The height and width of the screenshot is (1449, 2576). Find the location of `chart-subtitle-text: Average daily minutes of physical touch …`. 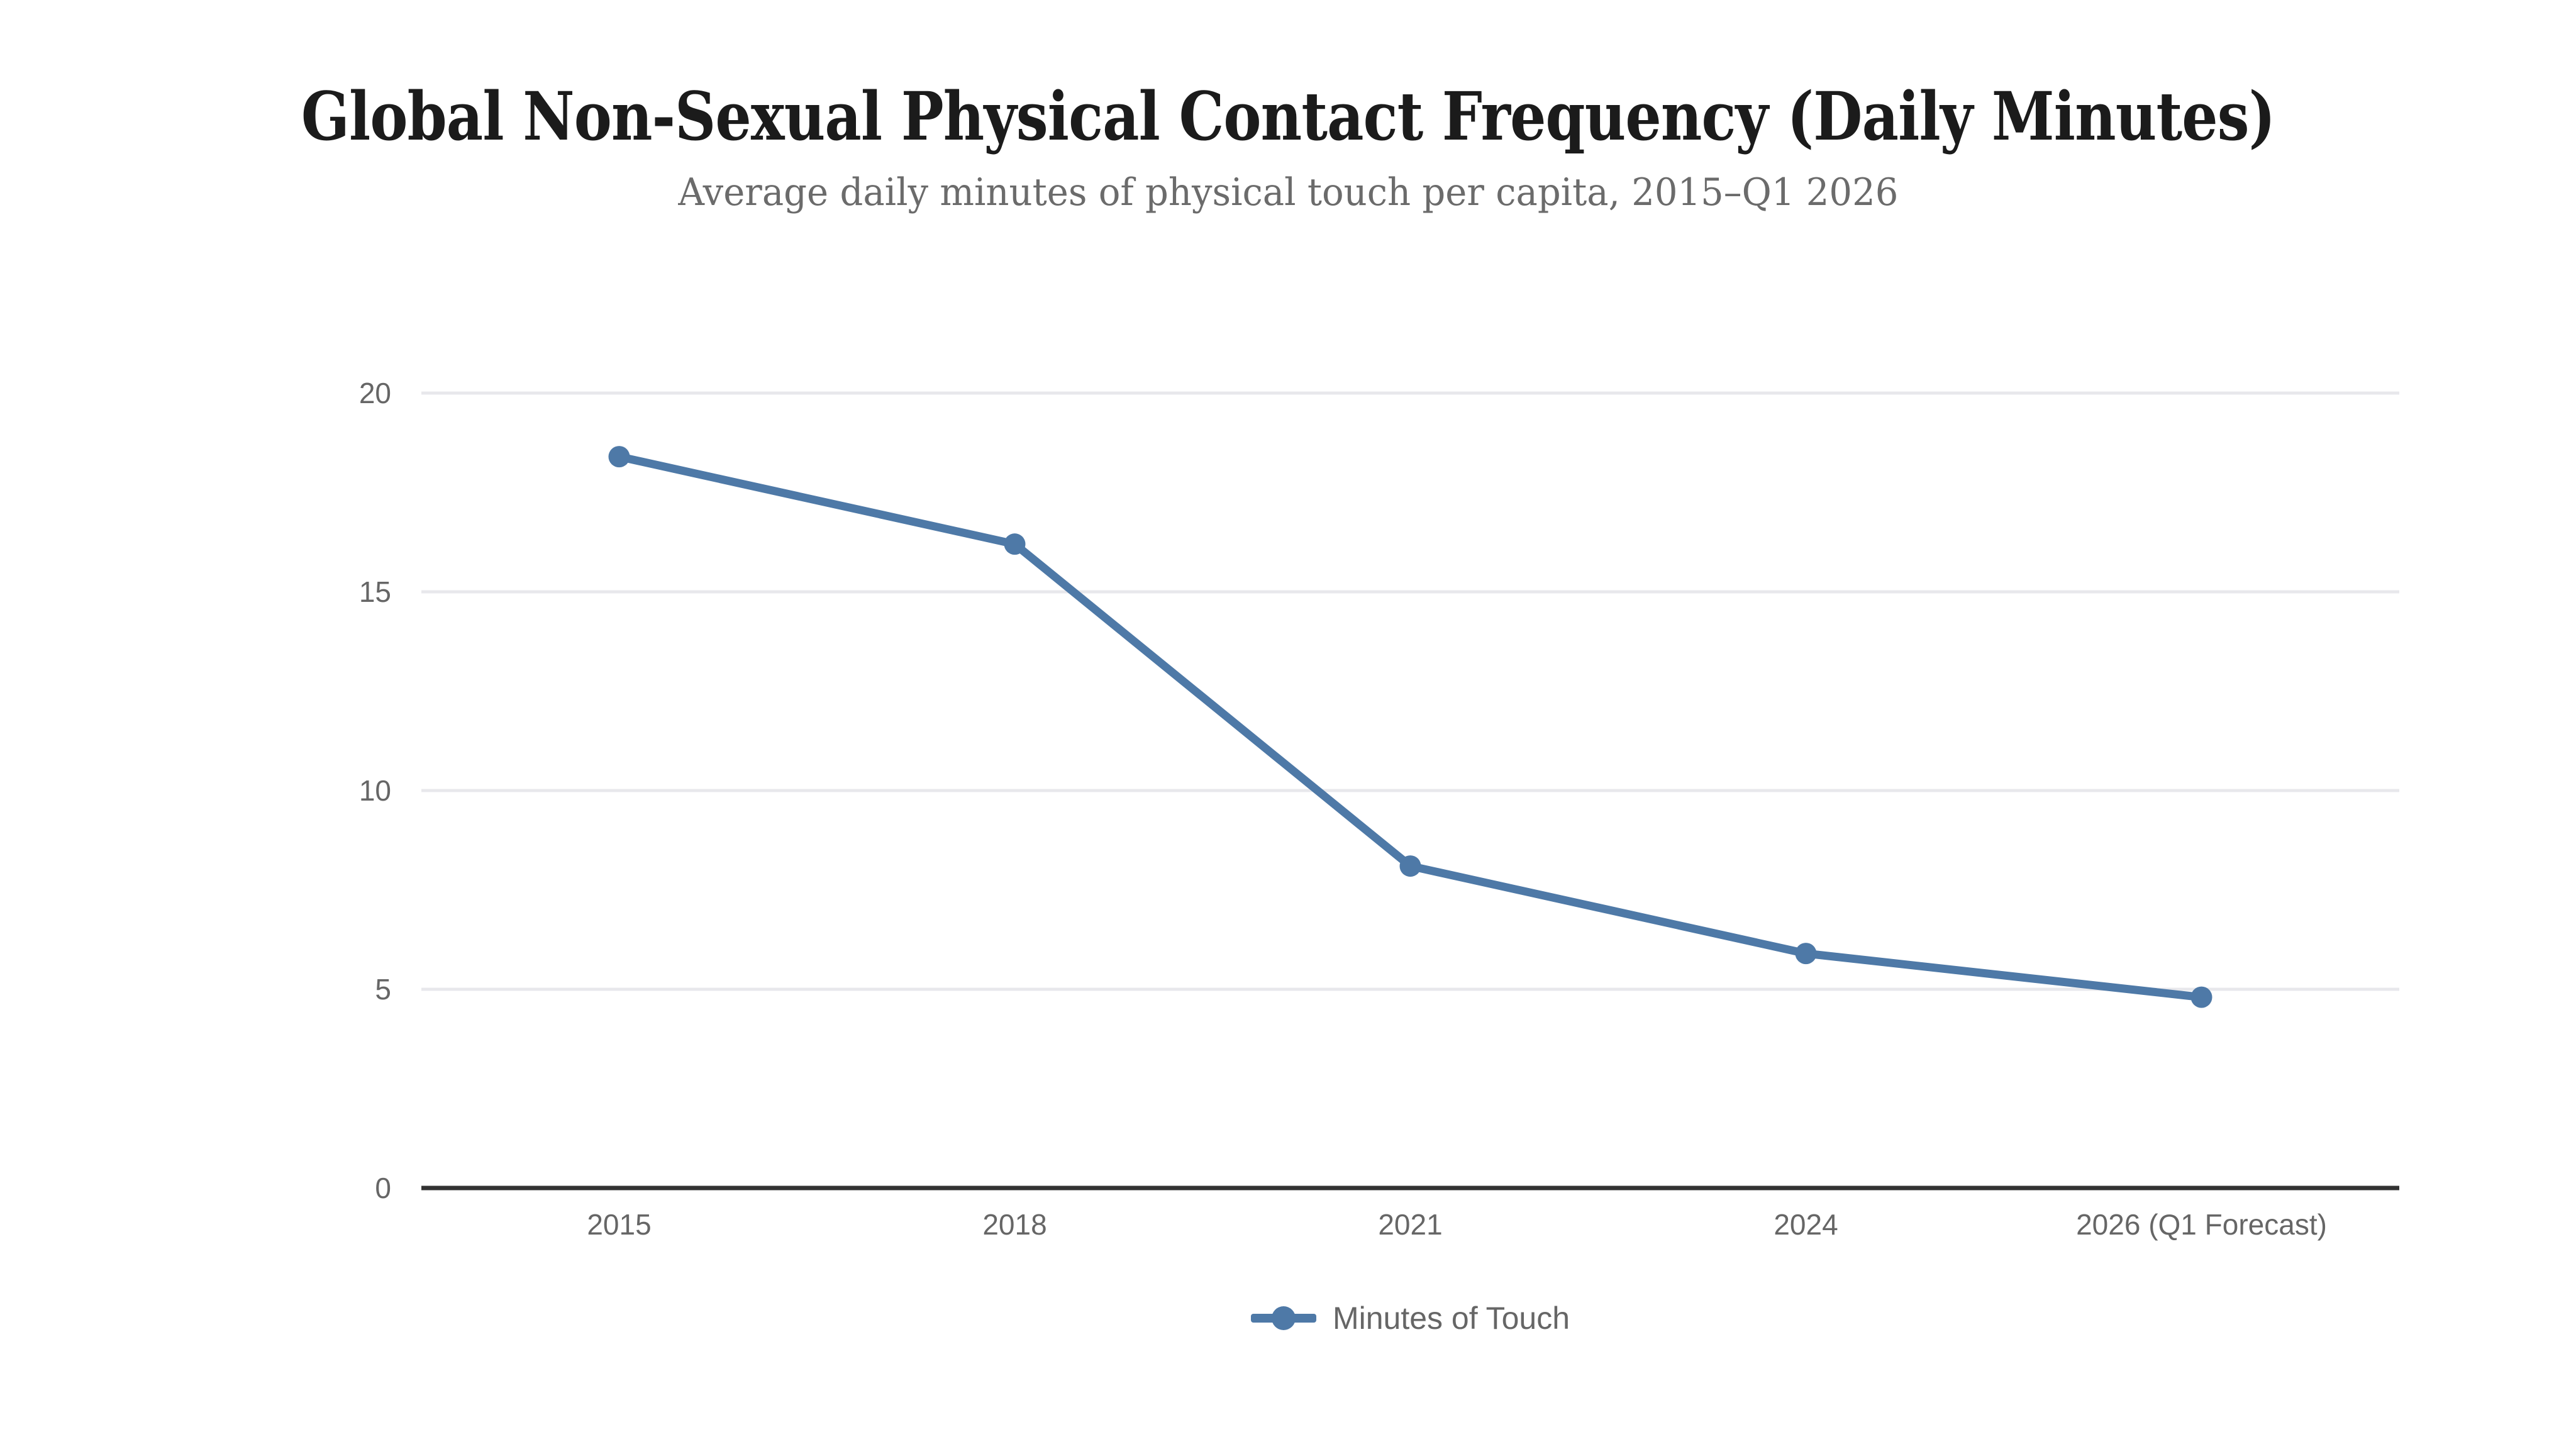

chart-subtitle-text: Average daily minutes of physical touch … is located at coordinates (1288, 192).